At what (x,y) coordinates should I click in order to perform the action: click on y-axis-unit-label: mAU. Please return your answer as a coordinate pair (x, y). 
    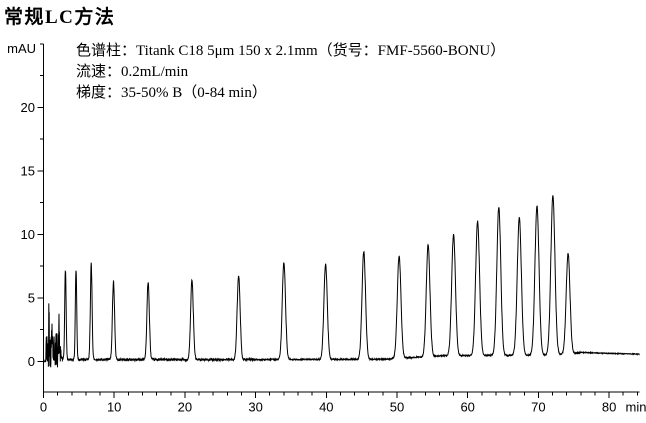
    Looking at the image, I should click on (21, 48).